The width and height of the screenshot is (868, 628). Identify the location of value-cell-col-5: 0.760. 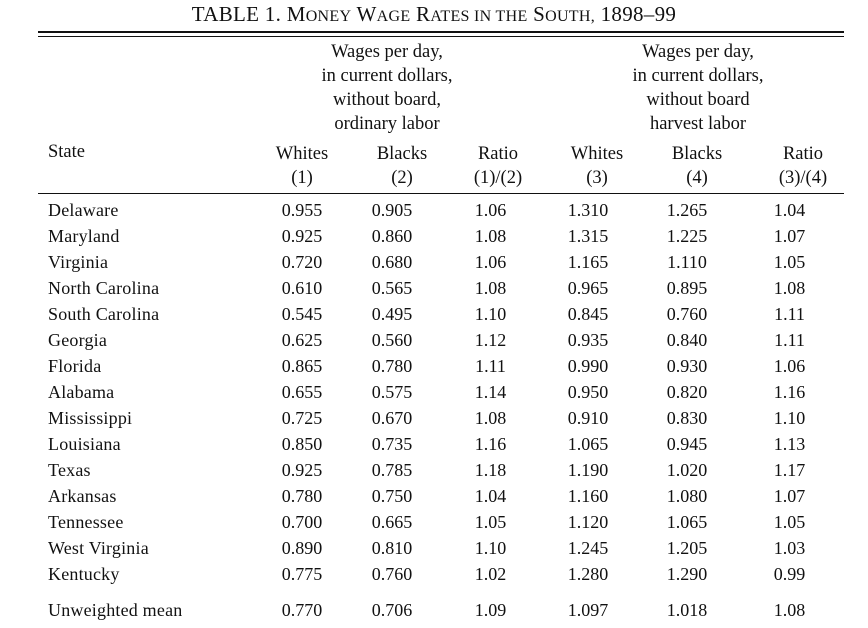
(687, 313).